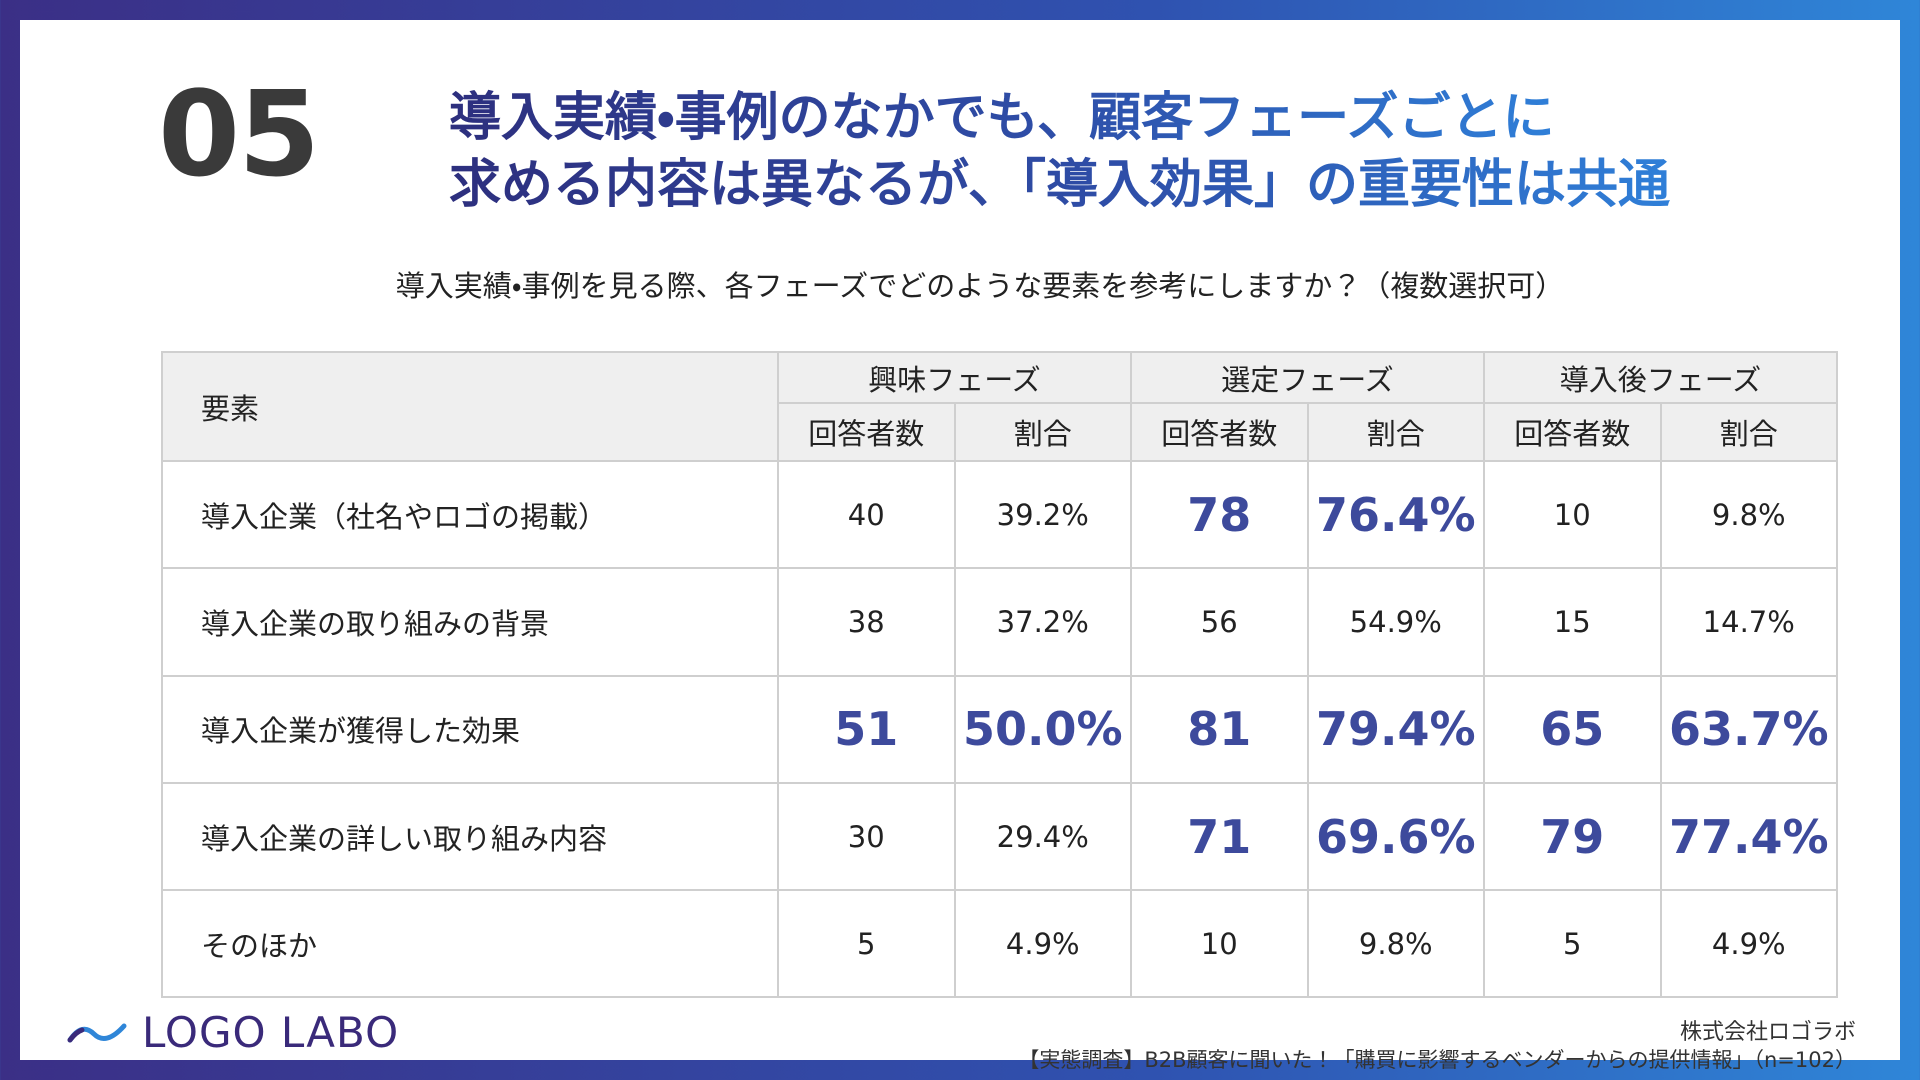  Describe the element at coordinates (1660, 377) in the screenshot. I see `phase-header: 導入後フェーズ` at that location.